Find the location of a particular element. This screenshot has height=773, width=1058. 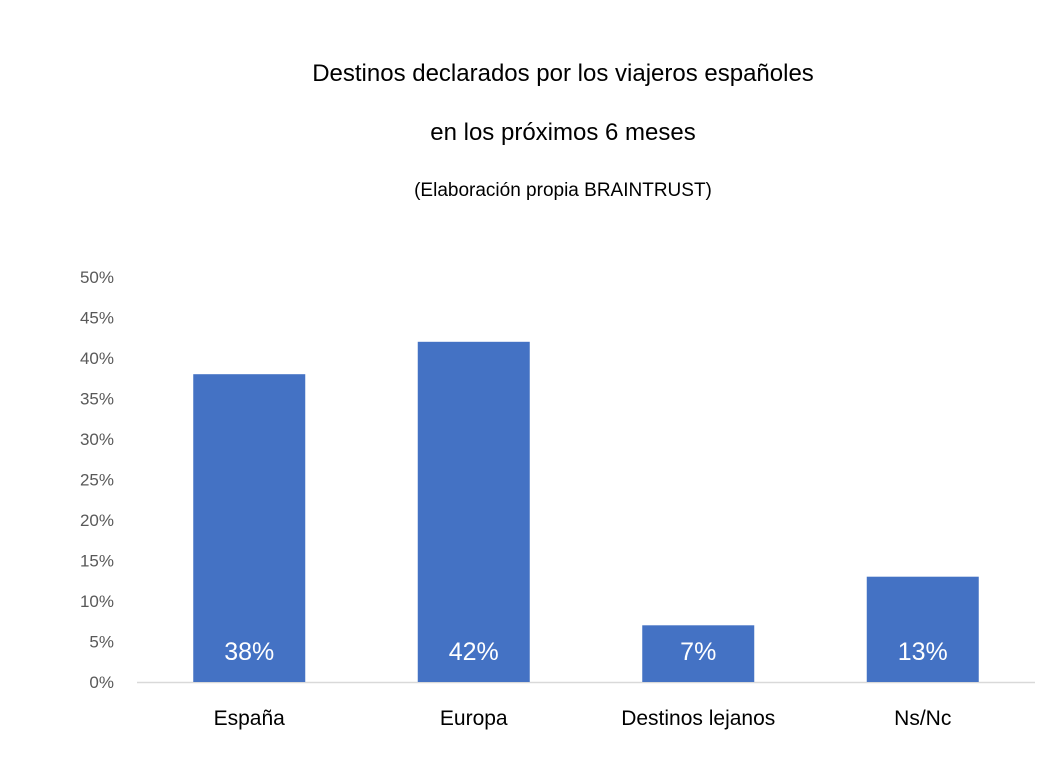

y-tick-label: 0% is located at coordinates (101, 682).